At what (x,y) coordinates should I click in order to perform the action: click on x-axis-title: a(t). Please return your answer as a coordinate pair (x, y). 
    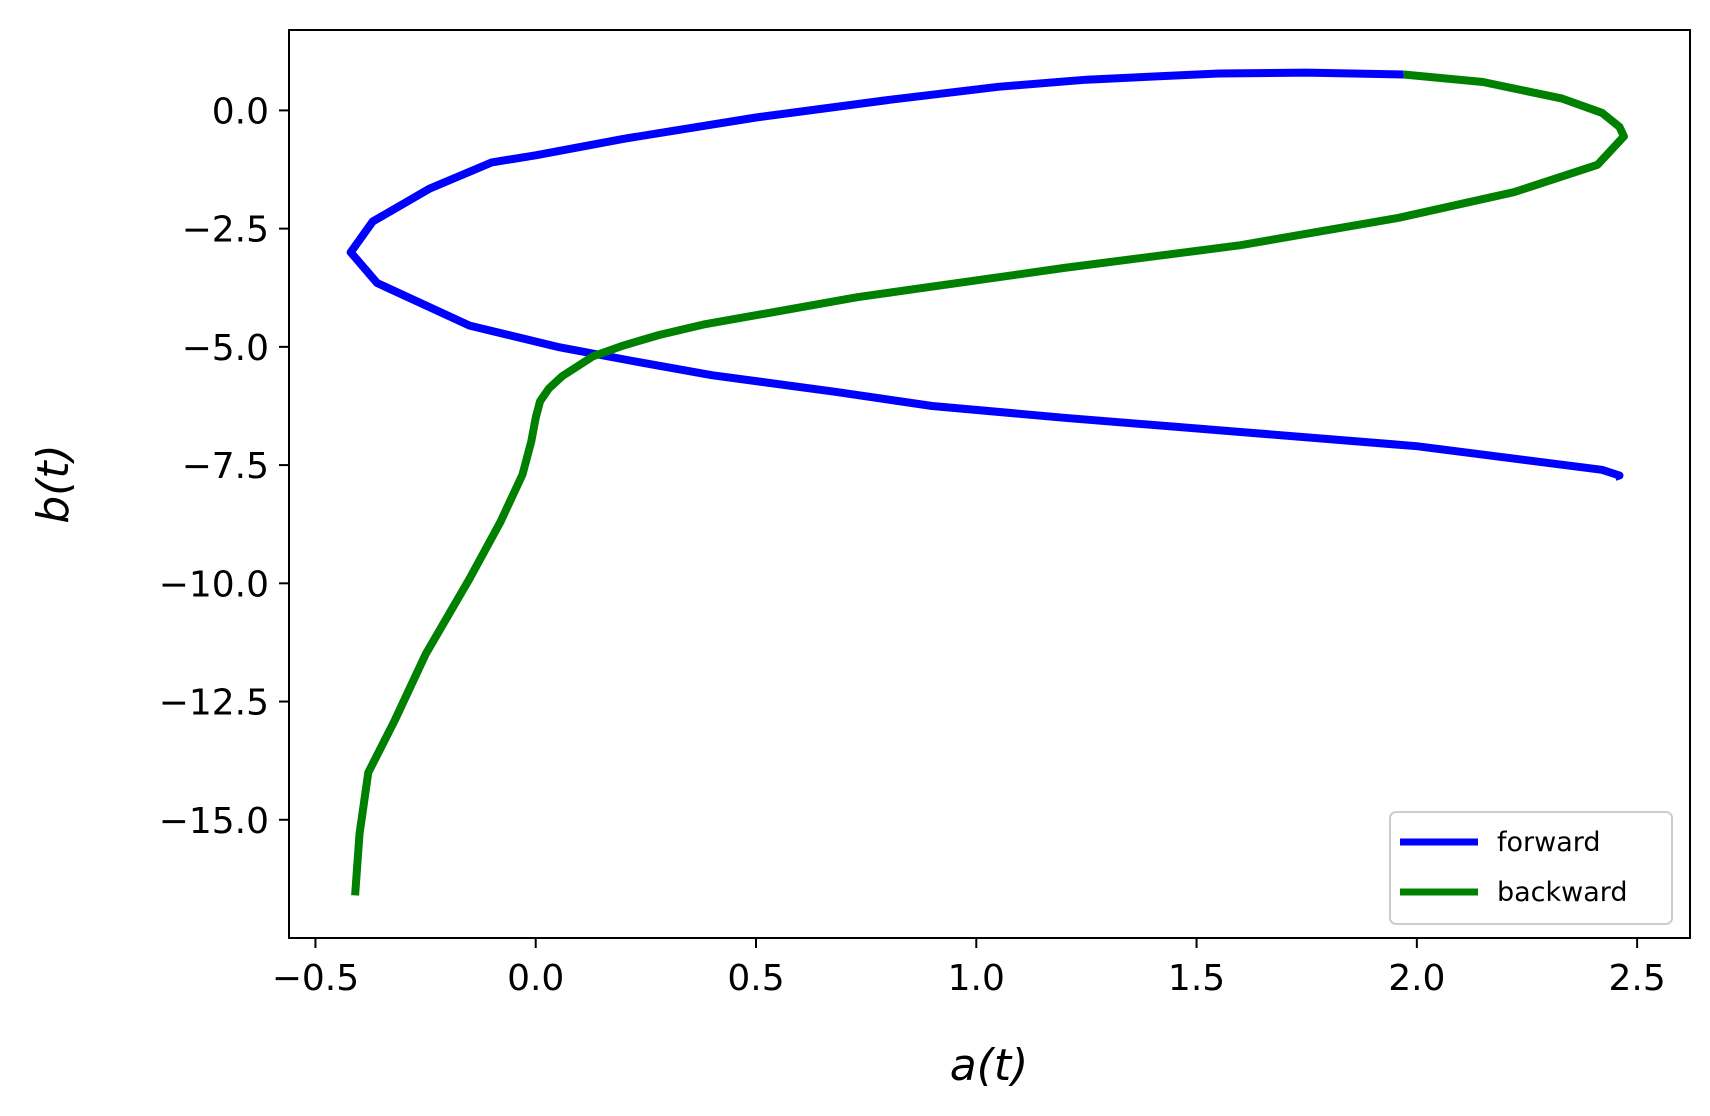
    Looking at the image, I should click on (989, 1065).